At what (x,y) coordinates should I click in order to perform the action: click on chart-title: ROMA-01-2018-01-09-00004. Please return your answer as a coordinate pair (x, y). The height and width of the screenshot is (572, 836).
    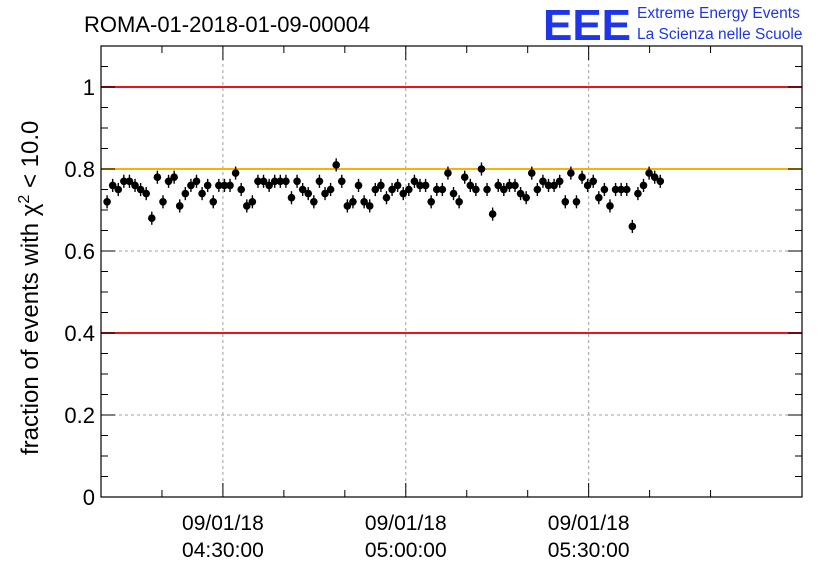
    Looking at the image, I should click on (227, 24).